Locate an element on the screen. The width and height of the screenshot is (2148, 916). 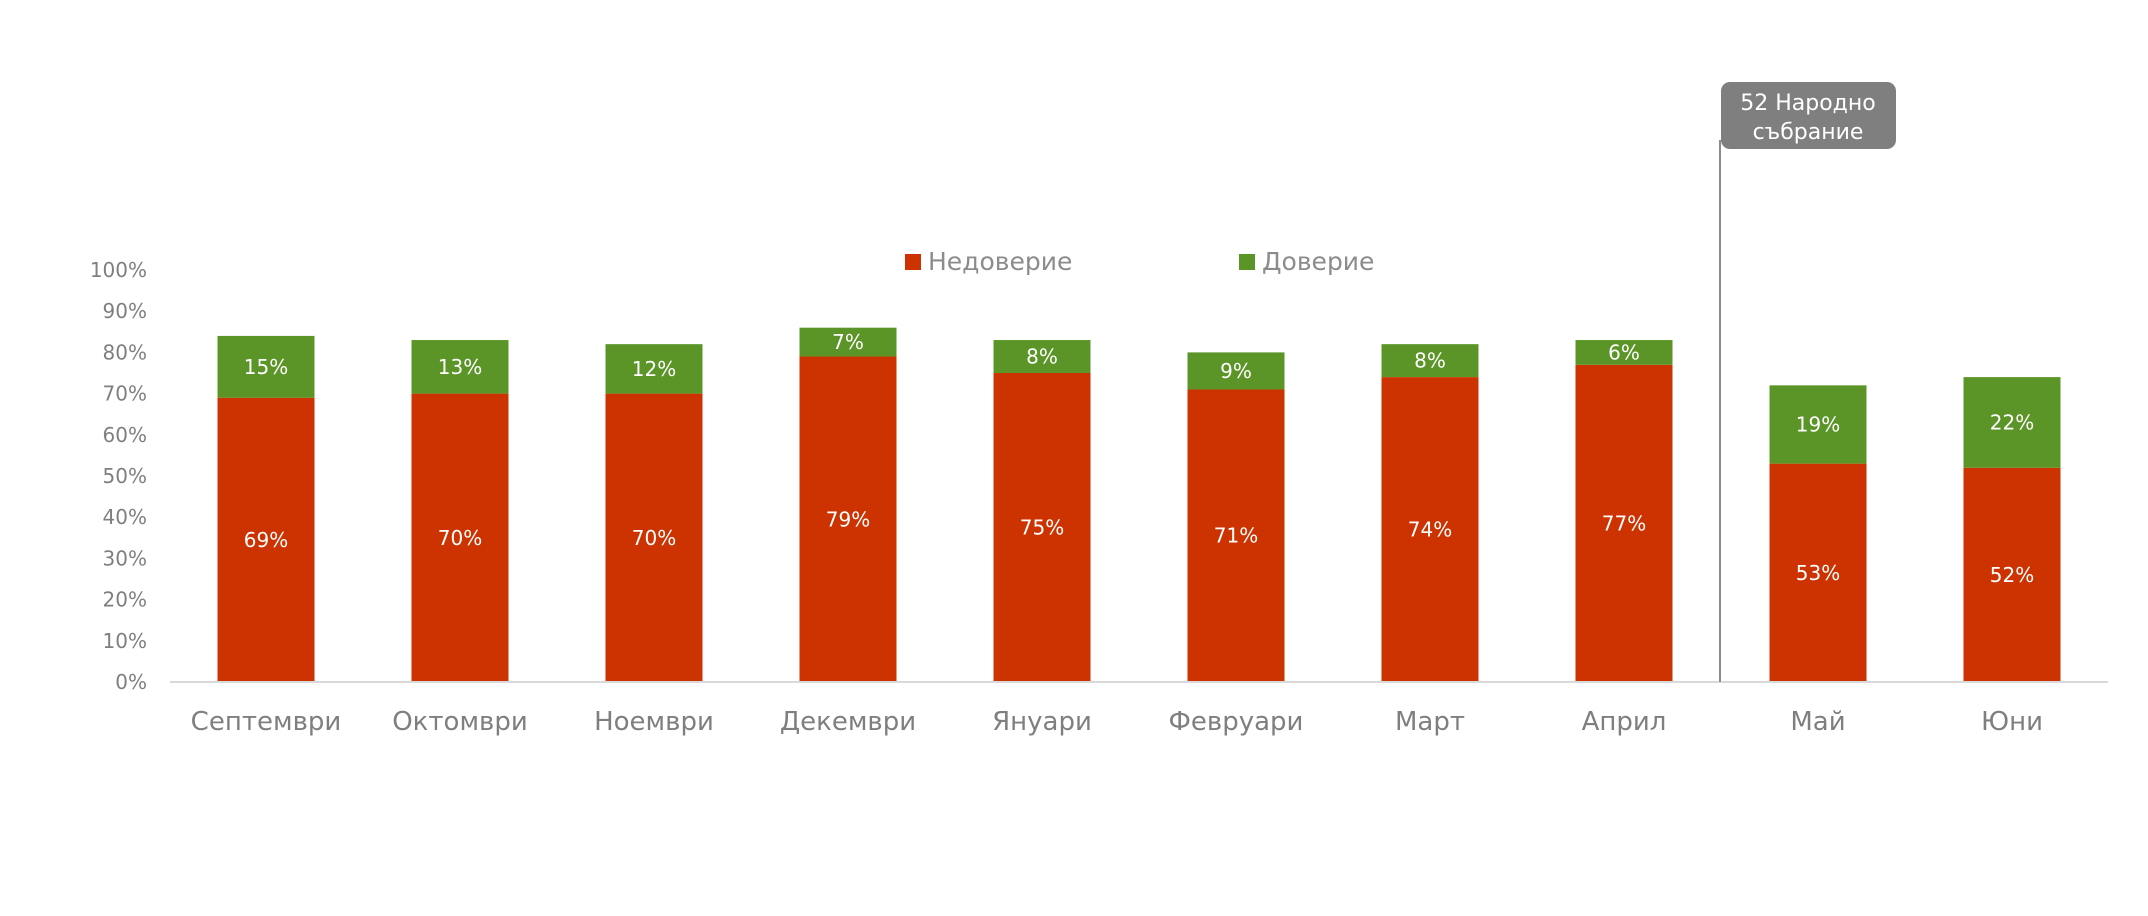
bar-group-февруари: 71% 9% is located at coordinates (1236, 517).